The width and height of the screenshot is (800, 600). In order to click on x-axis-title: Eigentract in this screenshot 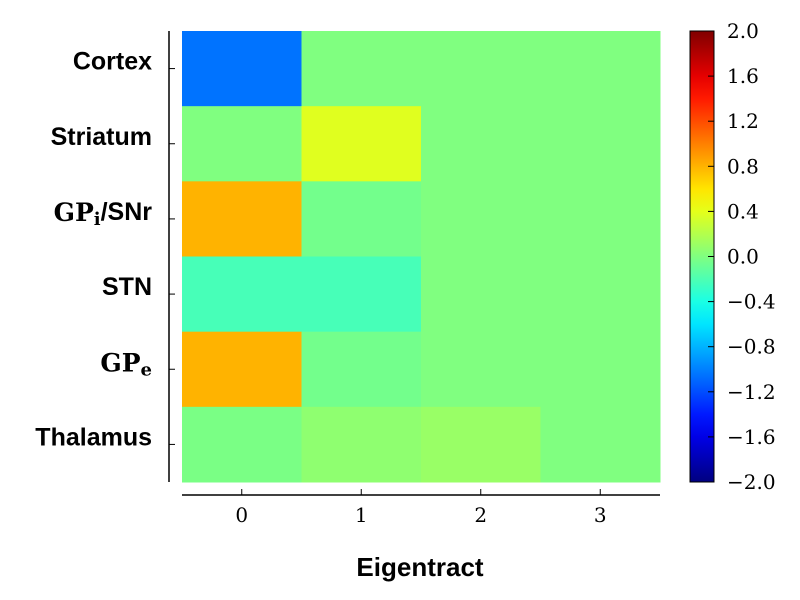, I will do `click(419, 567)`.